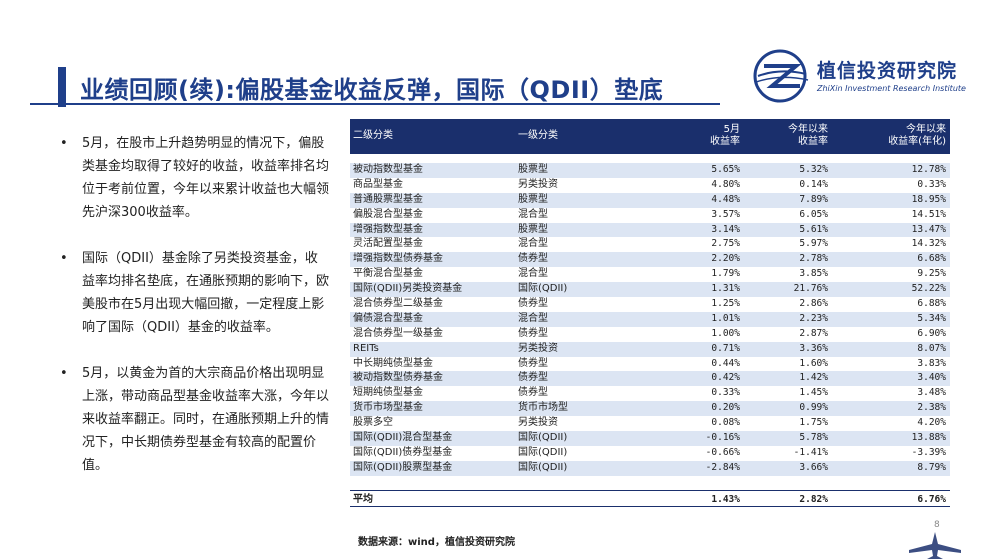  What do you see at coordinates (928, 199) in the screenshot?
I see `cell-ytd-annualized: 18.95%` at bounding box center [928, 199].